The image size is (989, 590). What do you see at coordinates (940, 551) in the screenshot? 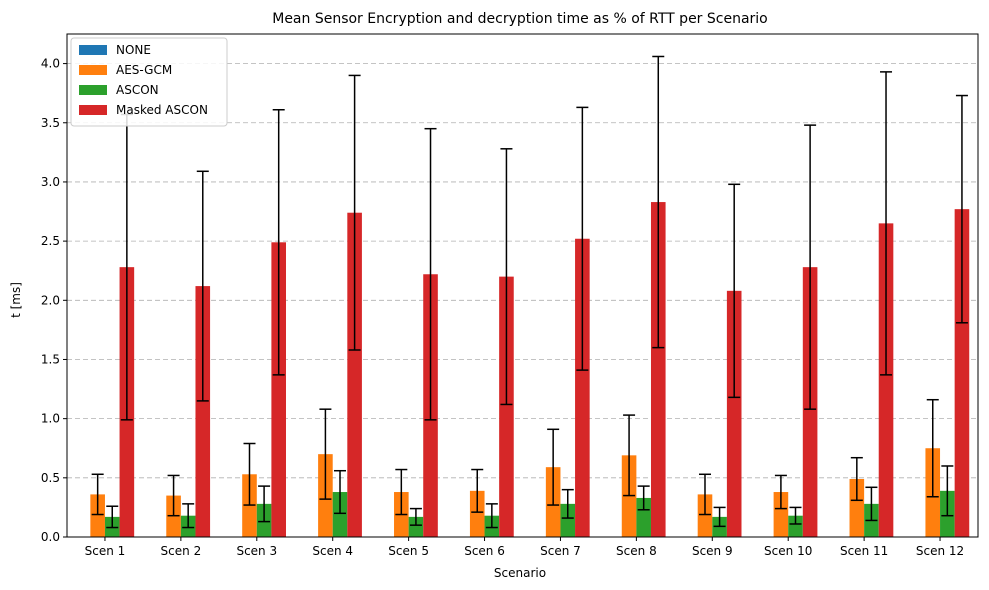
I see `x-tick-label: Scen 12` at bounding box center [940, 551].